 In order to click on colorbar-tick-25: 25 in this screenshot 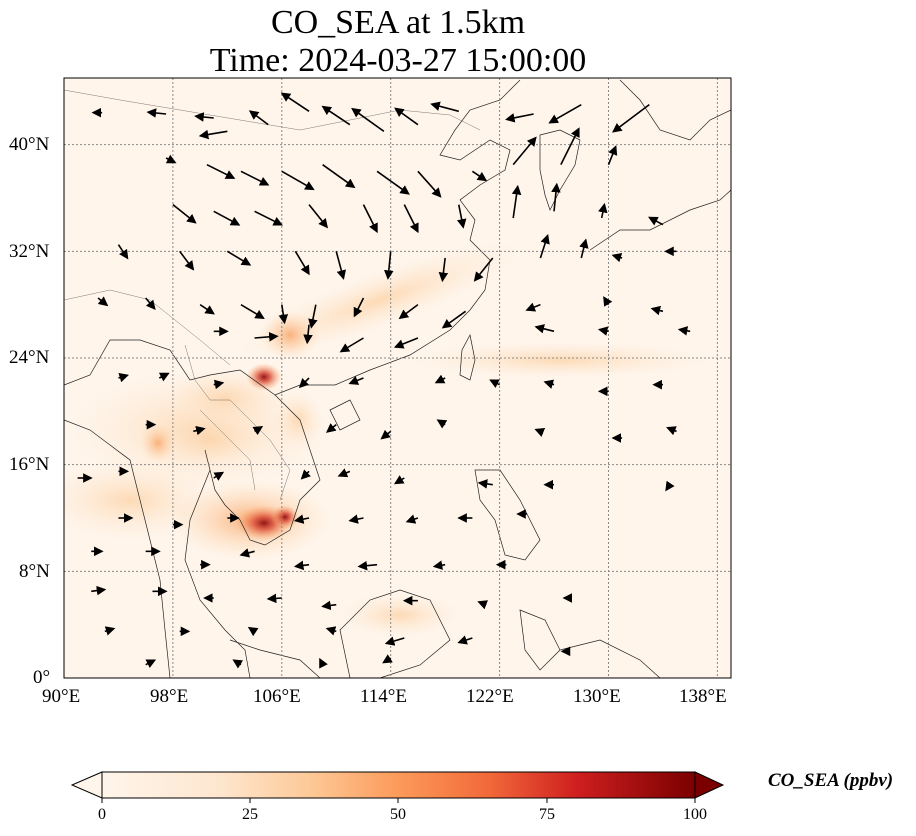, I will do `click(250, 814)`.